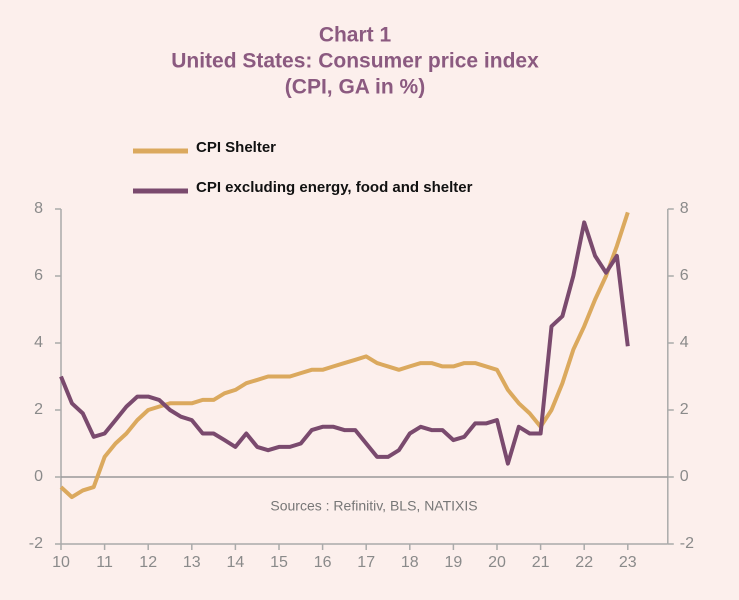  What do you see at coordinates (687, 543) in the screenshot?
I see `y2-tick-label: -2` at bounding box center [687, 543].